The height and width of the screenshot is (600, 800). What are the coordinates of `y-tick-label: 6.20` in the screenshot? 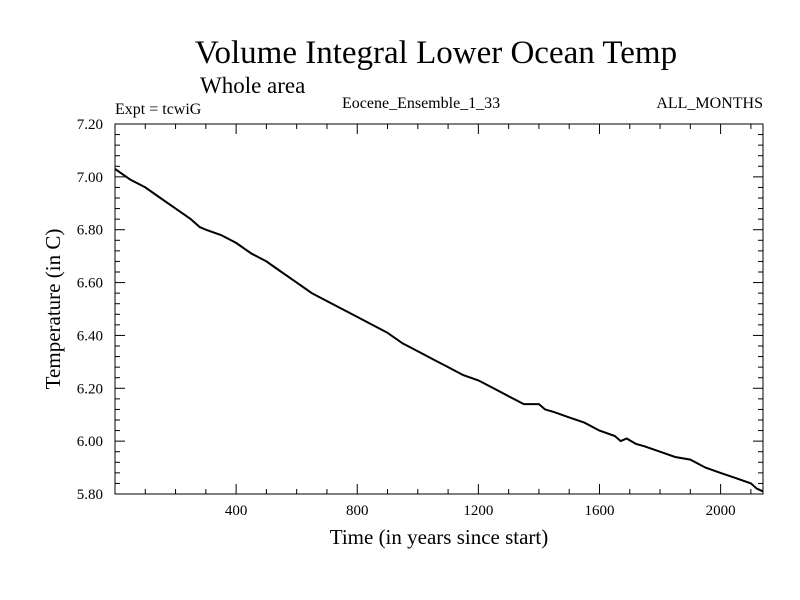 It's located at (90, 389).